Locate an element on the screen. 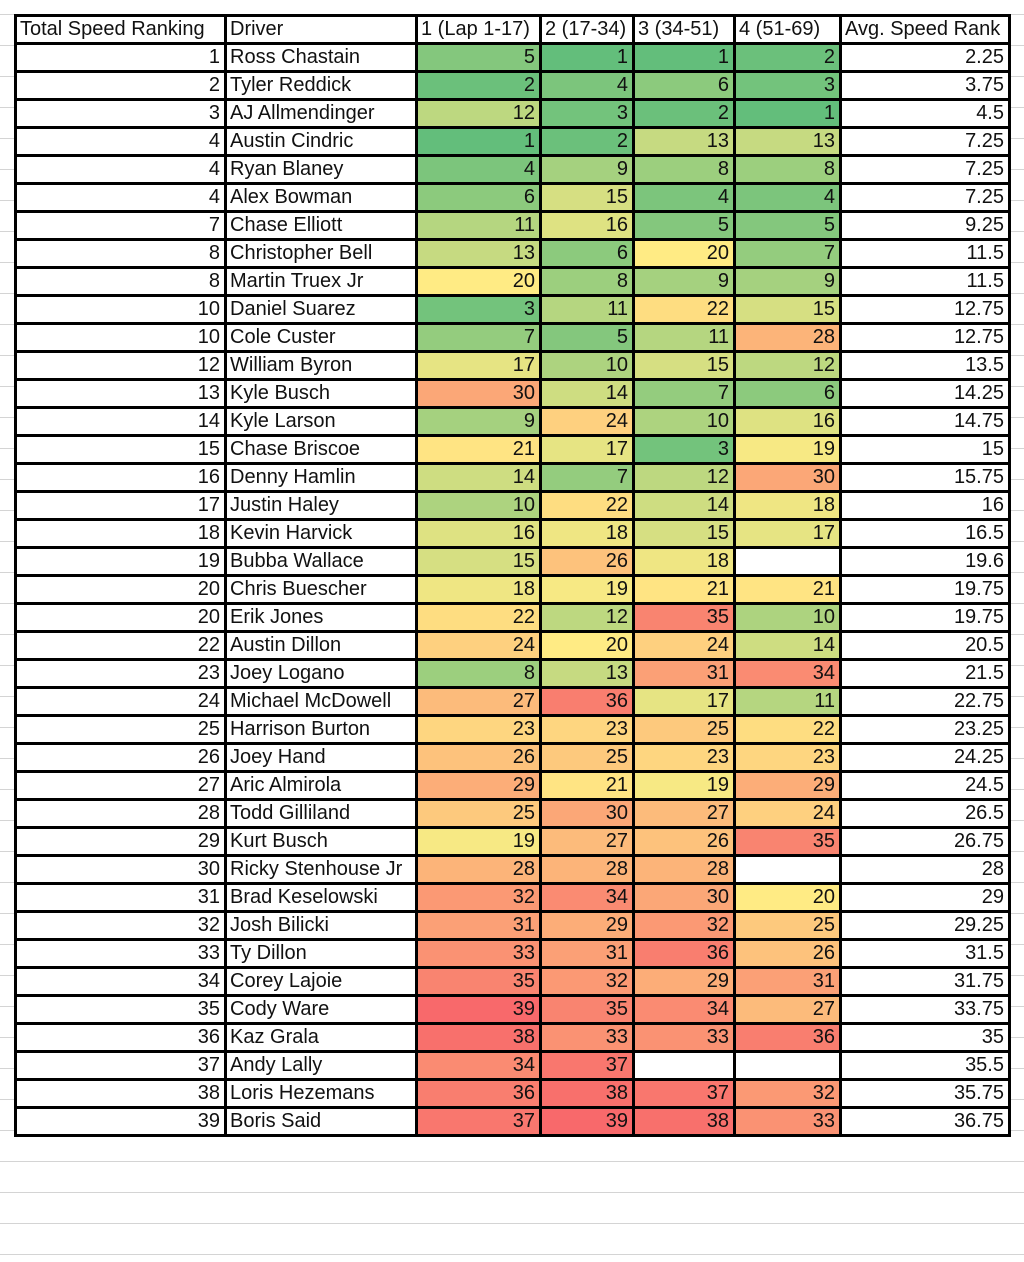  cell-stage-1: 12 is located at coordinates (478, 113).